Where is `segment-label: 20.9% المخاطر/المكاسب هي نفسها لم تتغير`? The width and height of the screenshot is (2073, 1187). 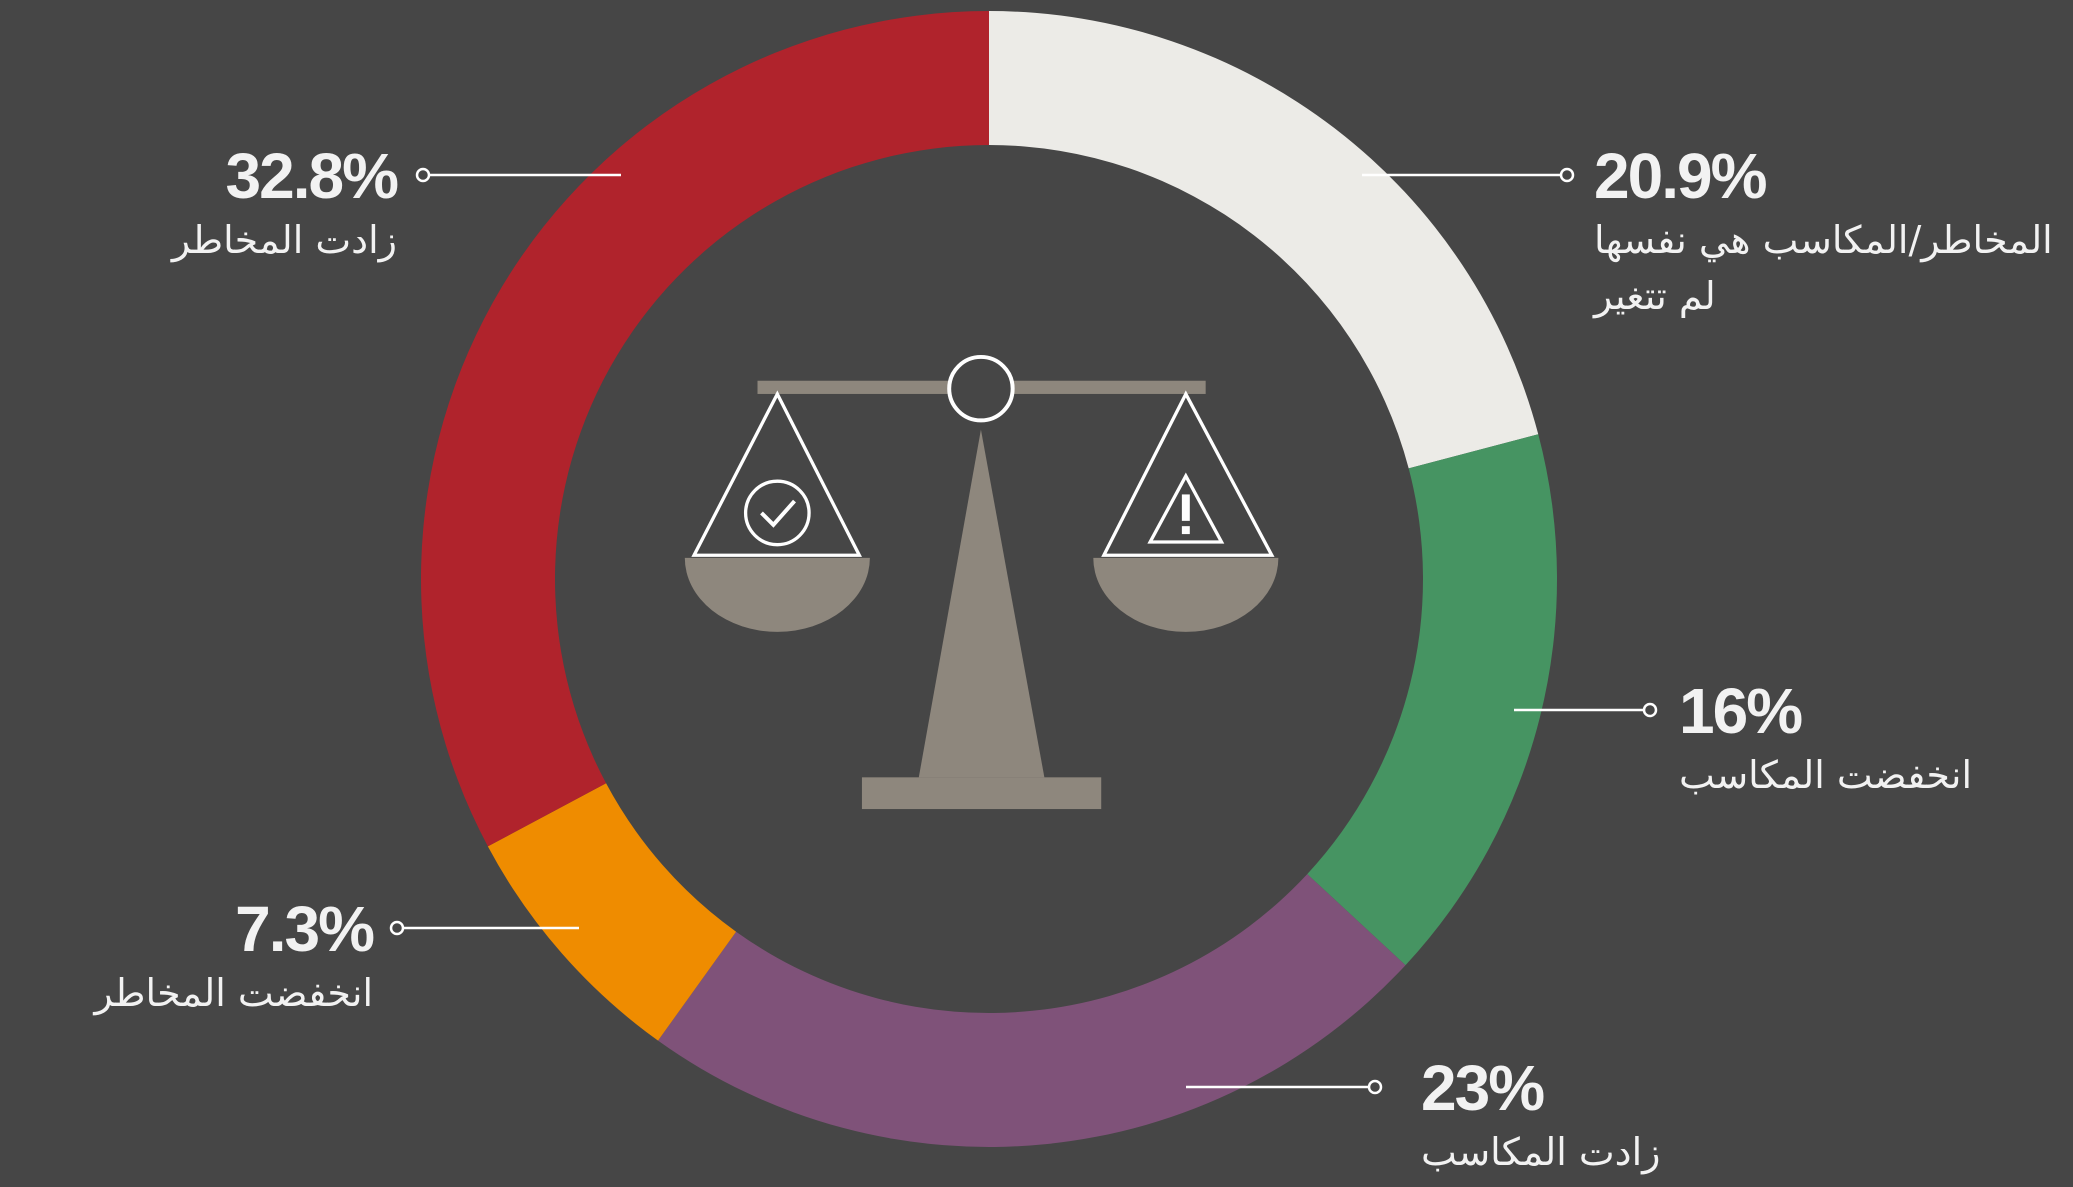 segment-label: 20.9% المخاطر/المكاسب هي نفسها لم تتغير is located at coordinates (1829, 232).